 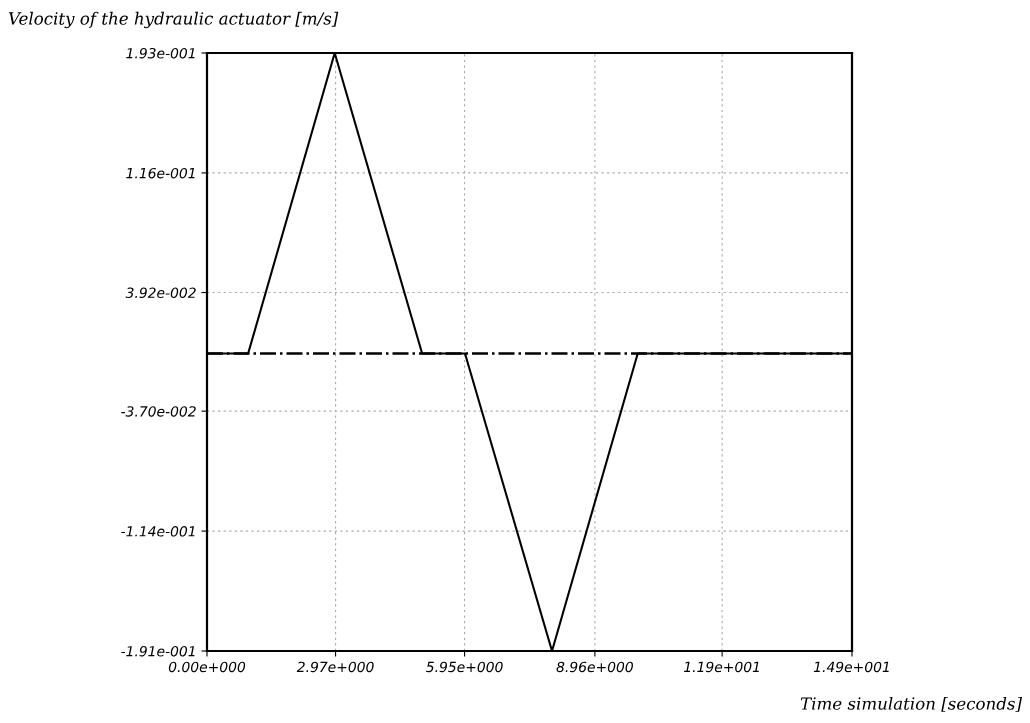 What do you see at coordinates (335, 667) in the screenshot?
I see `x-tick-label: 2.97e+000` at bounding box center [335, 667].